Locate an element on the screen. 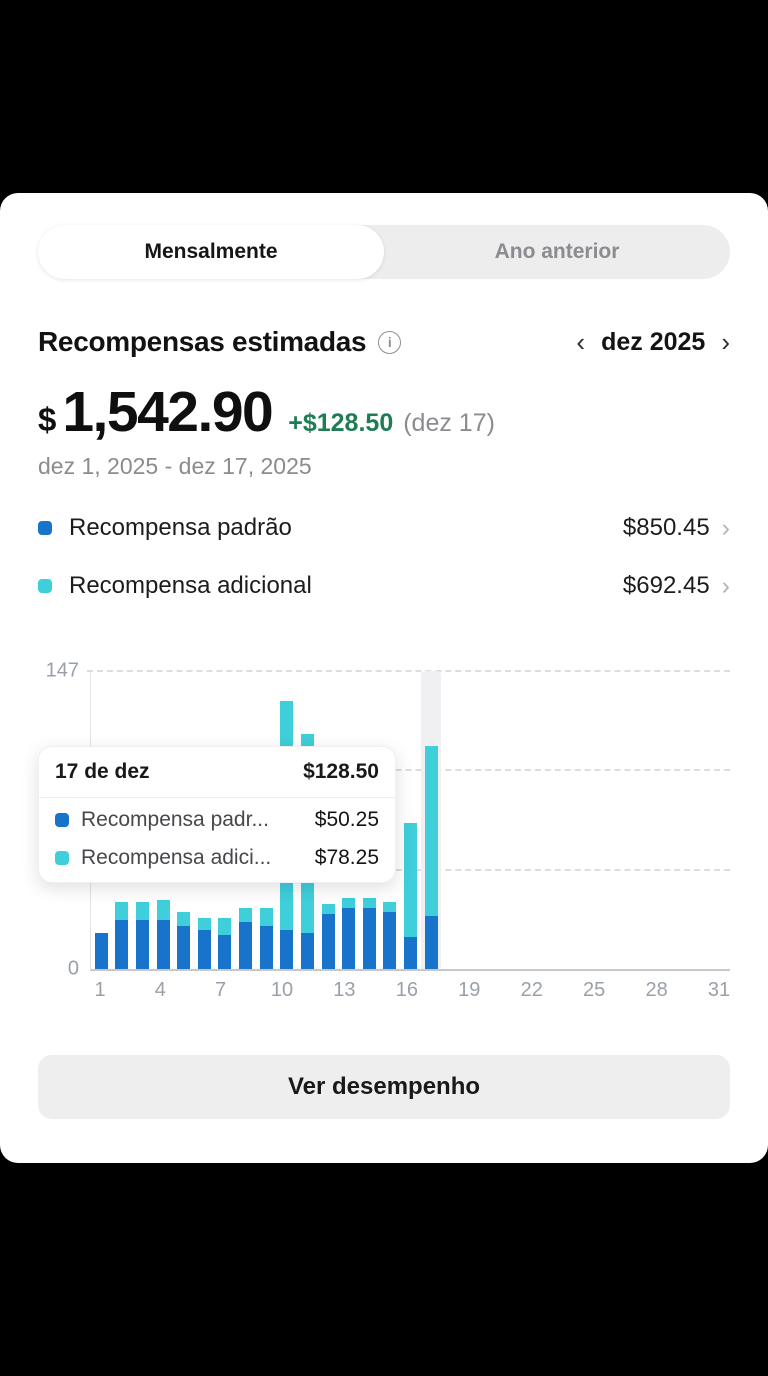 Image resolution: width=768 pixels, height=1376 pixels. tooltip-header: 17 de dez $128.50 is located at coordinates (217, 772).